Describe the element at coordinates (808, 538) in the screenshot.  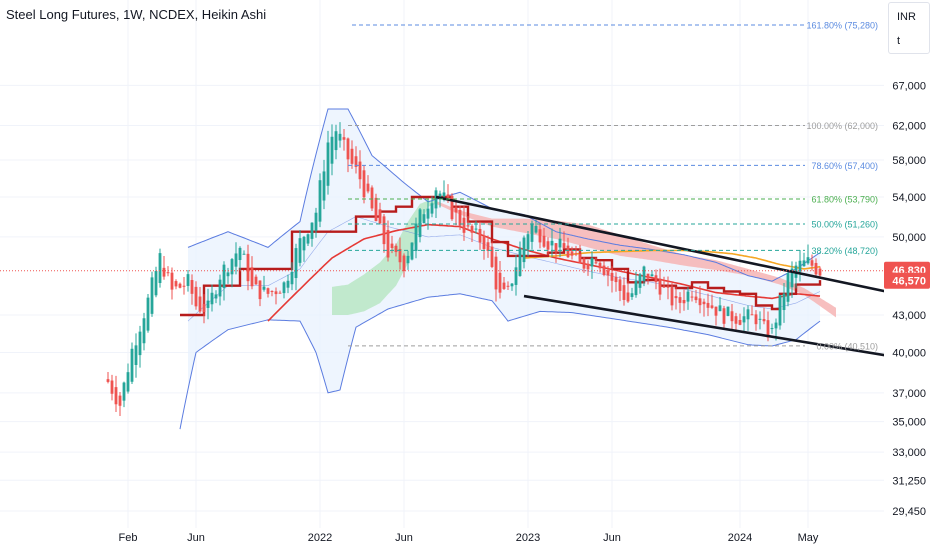
I see `time-tick-7: May` at that location.